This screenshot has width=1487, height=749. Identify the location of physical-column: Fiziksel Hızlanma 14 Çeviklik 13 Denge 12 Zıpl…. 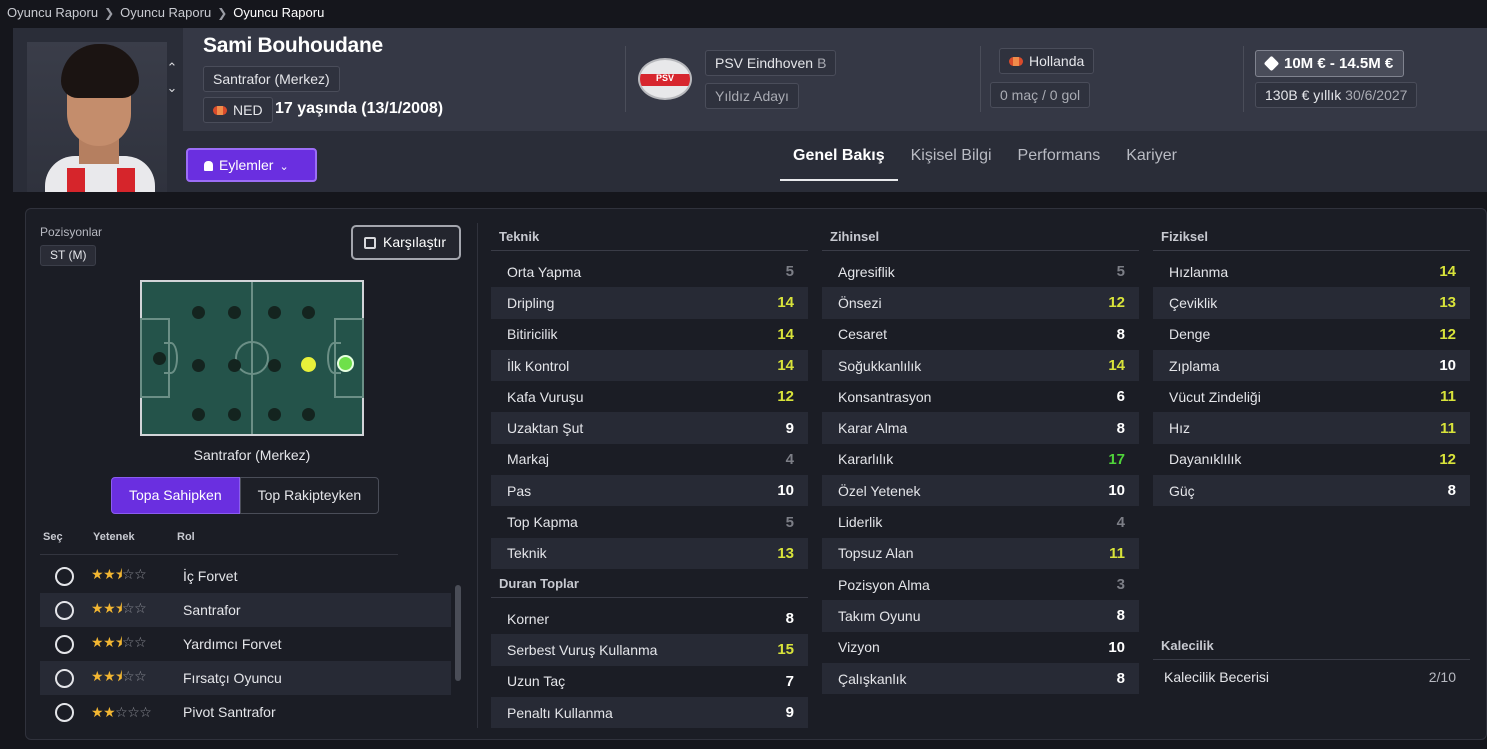
(1311, 365).